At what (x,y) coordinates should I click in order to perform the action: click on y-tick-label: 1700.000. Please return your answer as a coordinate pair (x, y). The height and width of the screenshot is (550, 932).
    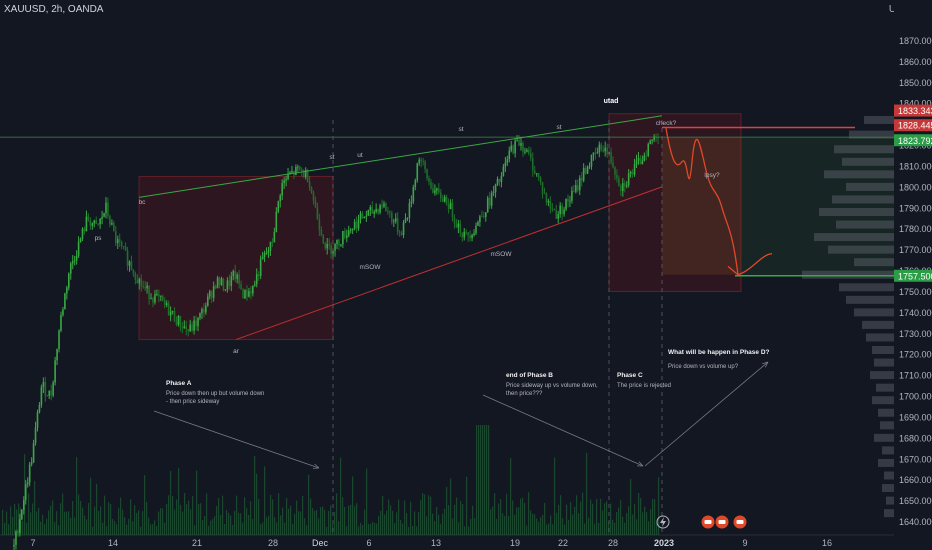
    Looking at the image, I should click on (915, 397).